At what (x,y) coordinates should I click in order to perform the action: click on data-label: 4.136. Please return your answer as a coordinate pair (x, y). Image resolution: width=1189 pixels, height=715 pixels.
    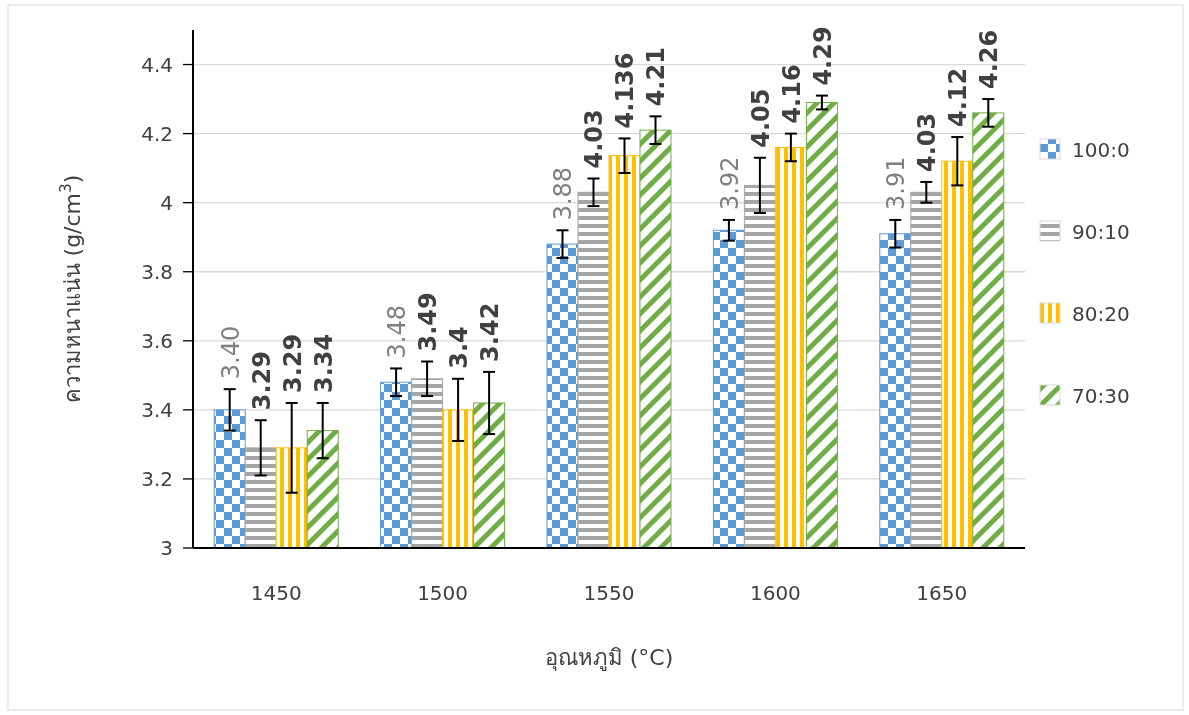
    Looking at the image, I should click on (625, 90).